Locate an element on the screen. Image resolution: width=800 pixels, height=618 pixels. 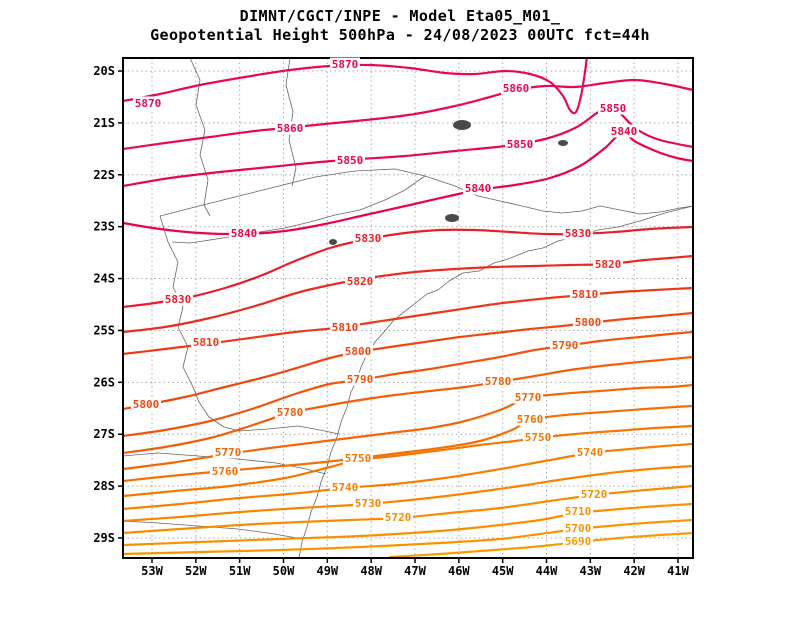
contour-label-5730: 5730 is located at coordinates (368, 503).